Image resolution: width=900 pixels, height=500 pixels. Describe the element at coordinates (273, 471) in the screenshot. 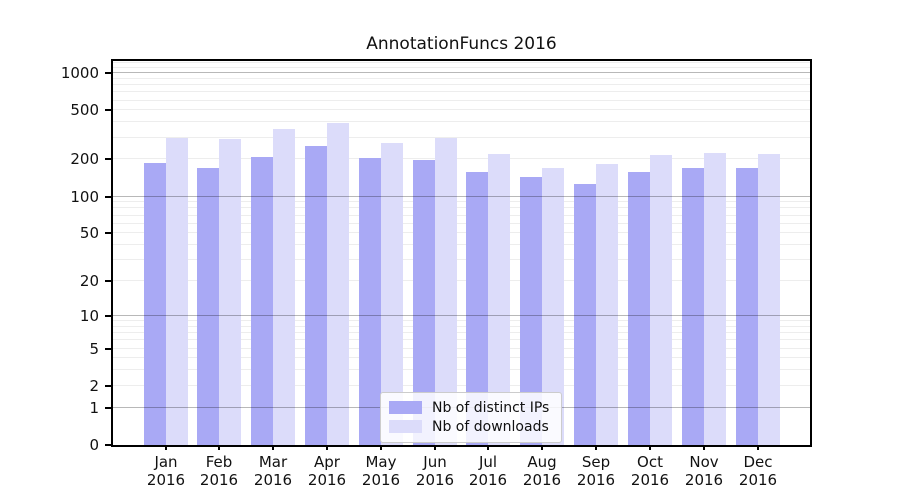

I see `x-tick-label: Mar 2016` at that location.